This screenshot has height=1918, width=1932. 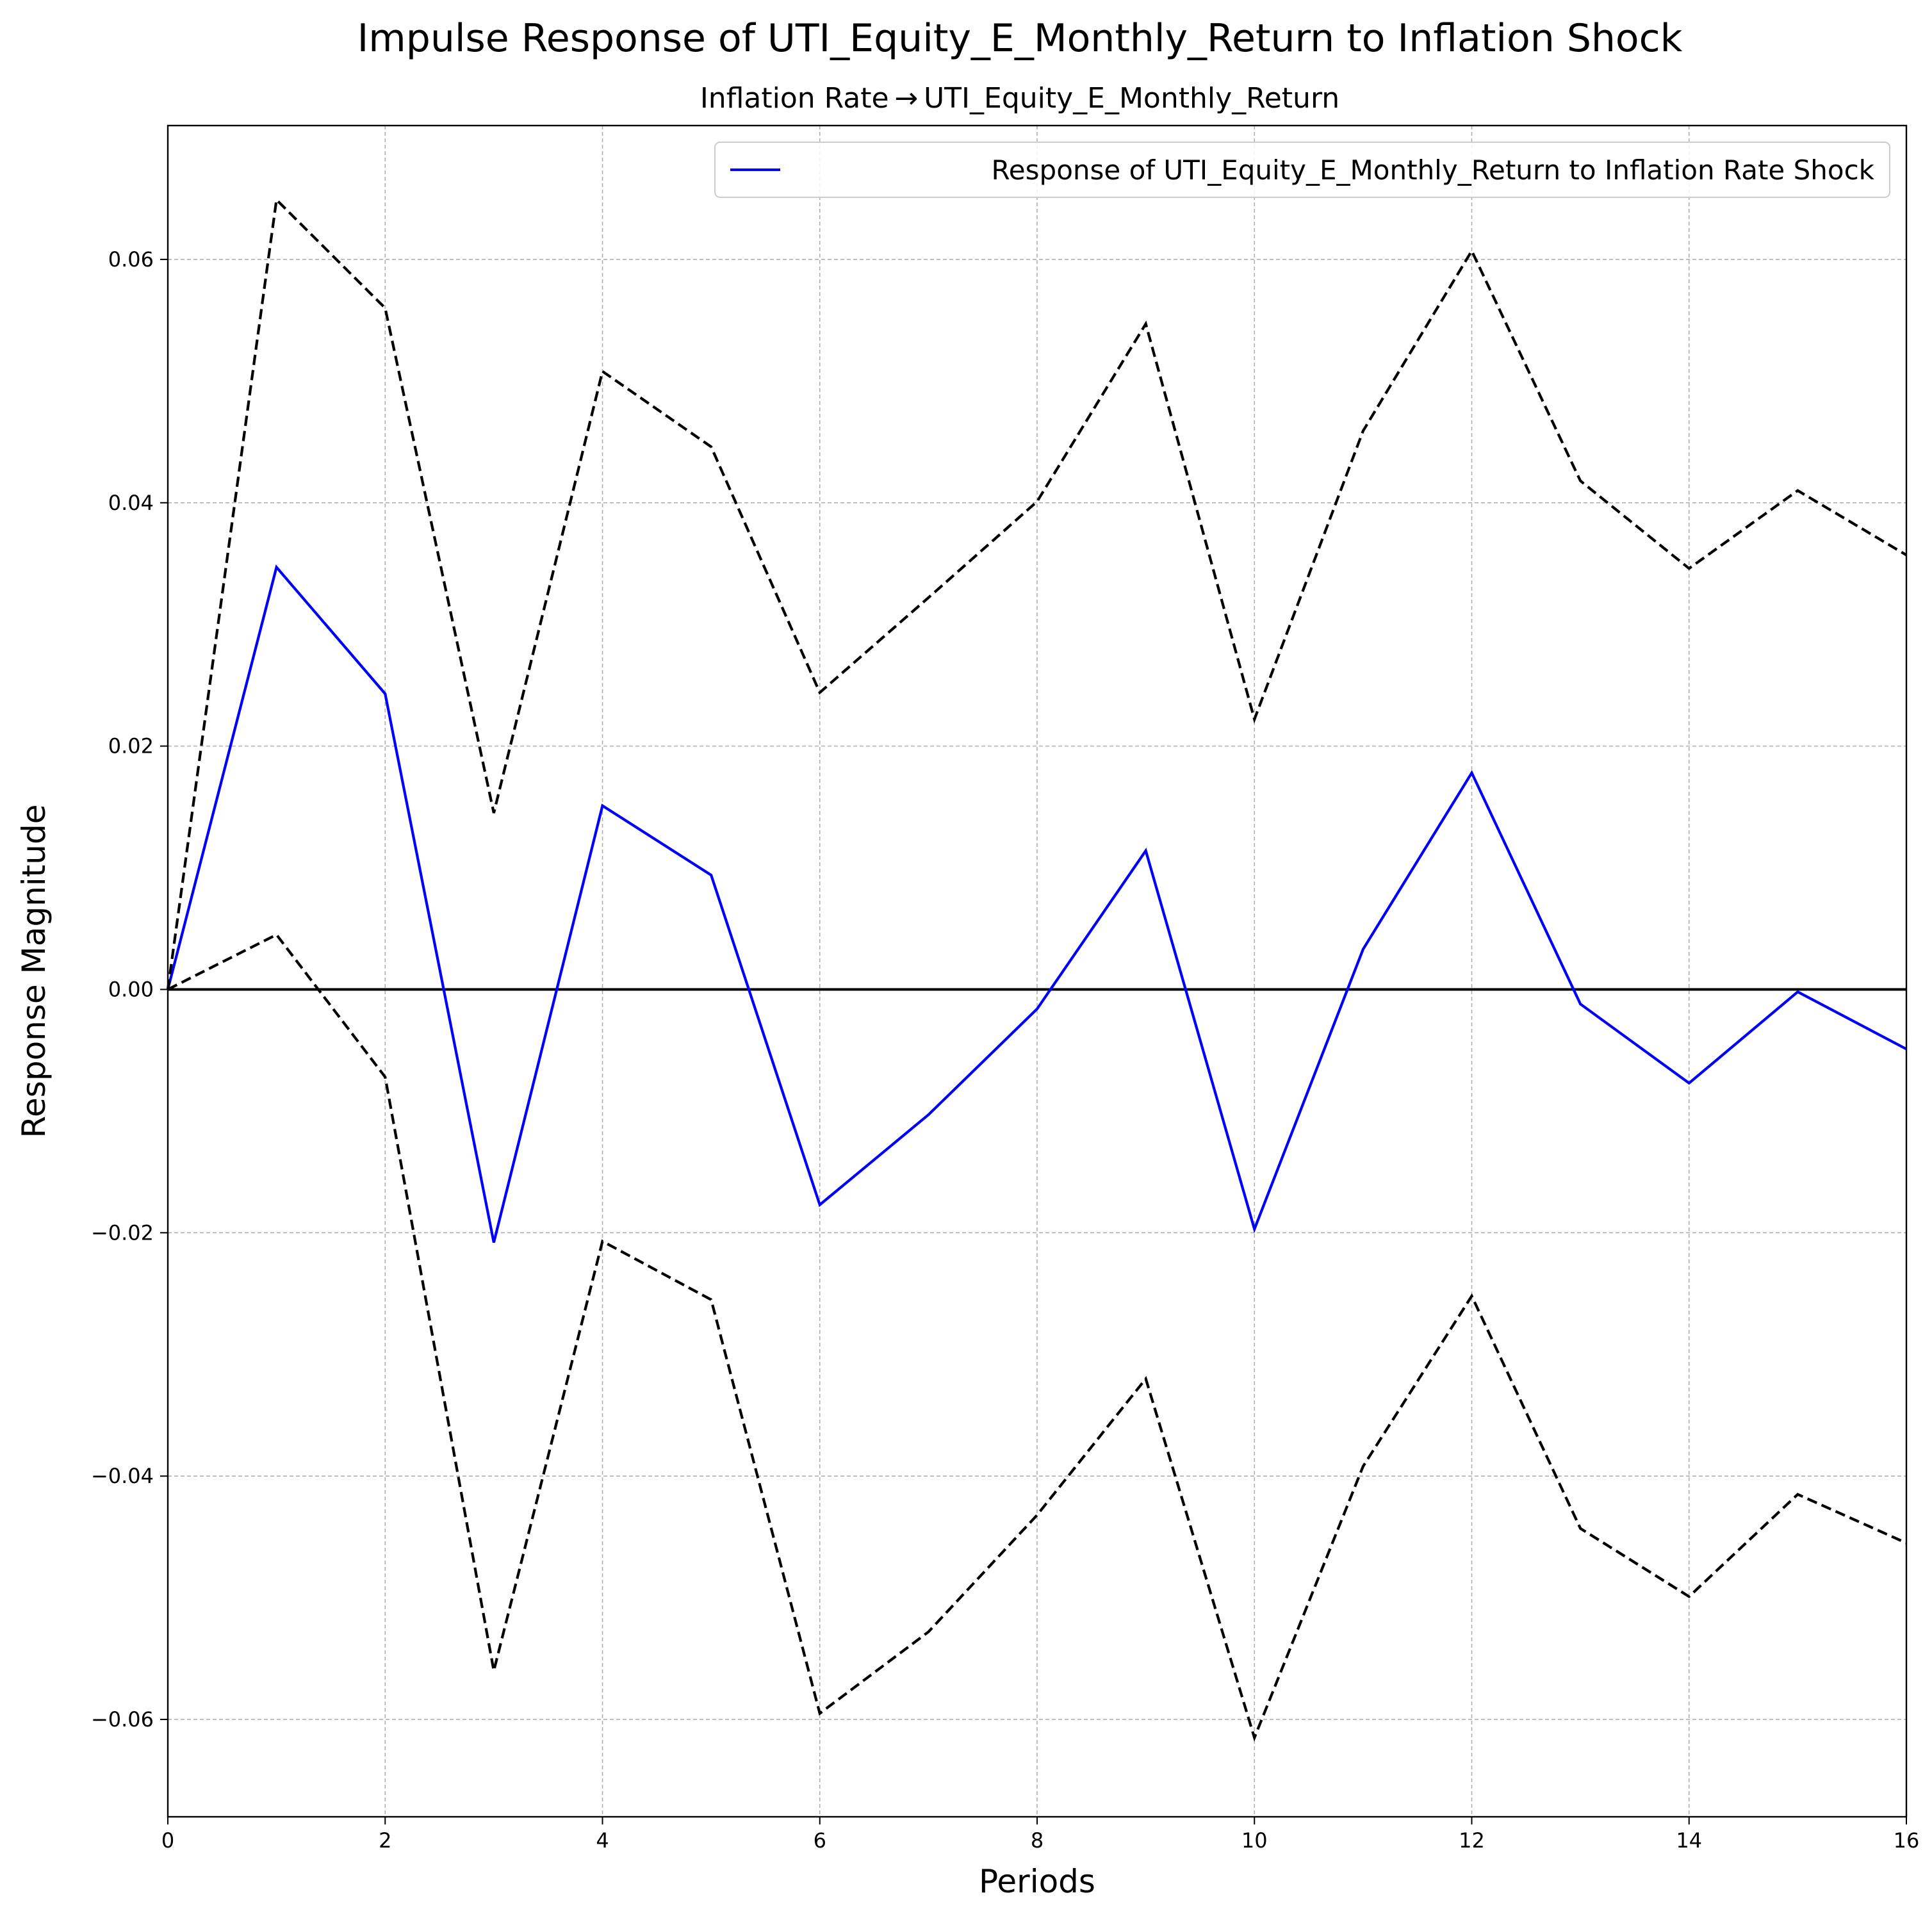 I want to click on legend-box, so click(x=1302, y=170).